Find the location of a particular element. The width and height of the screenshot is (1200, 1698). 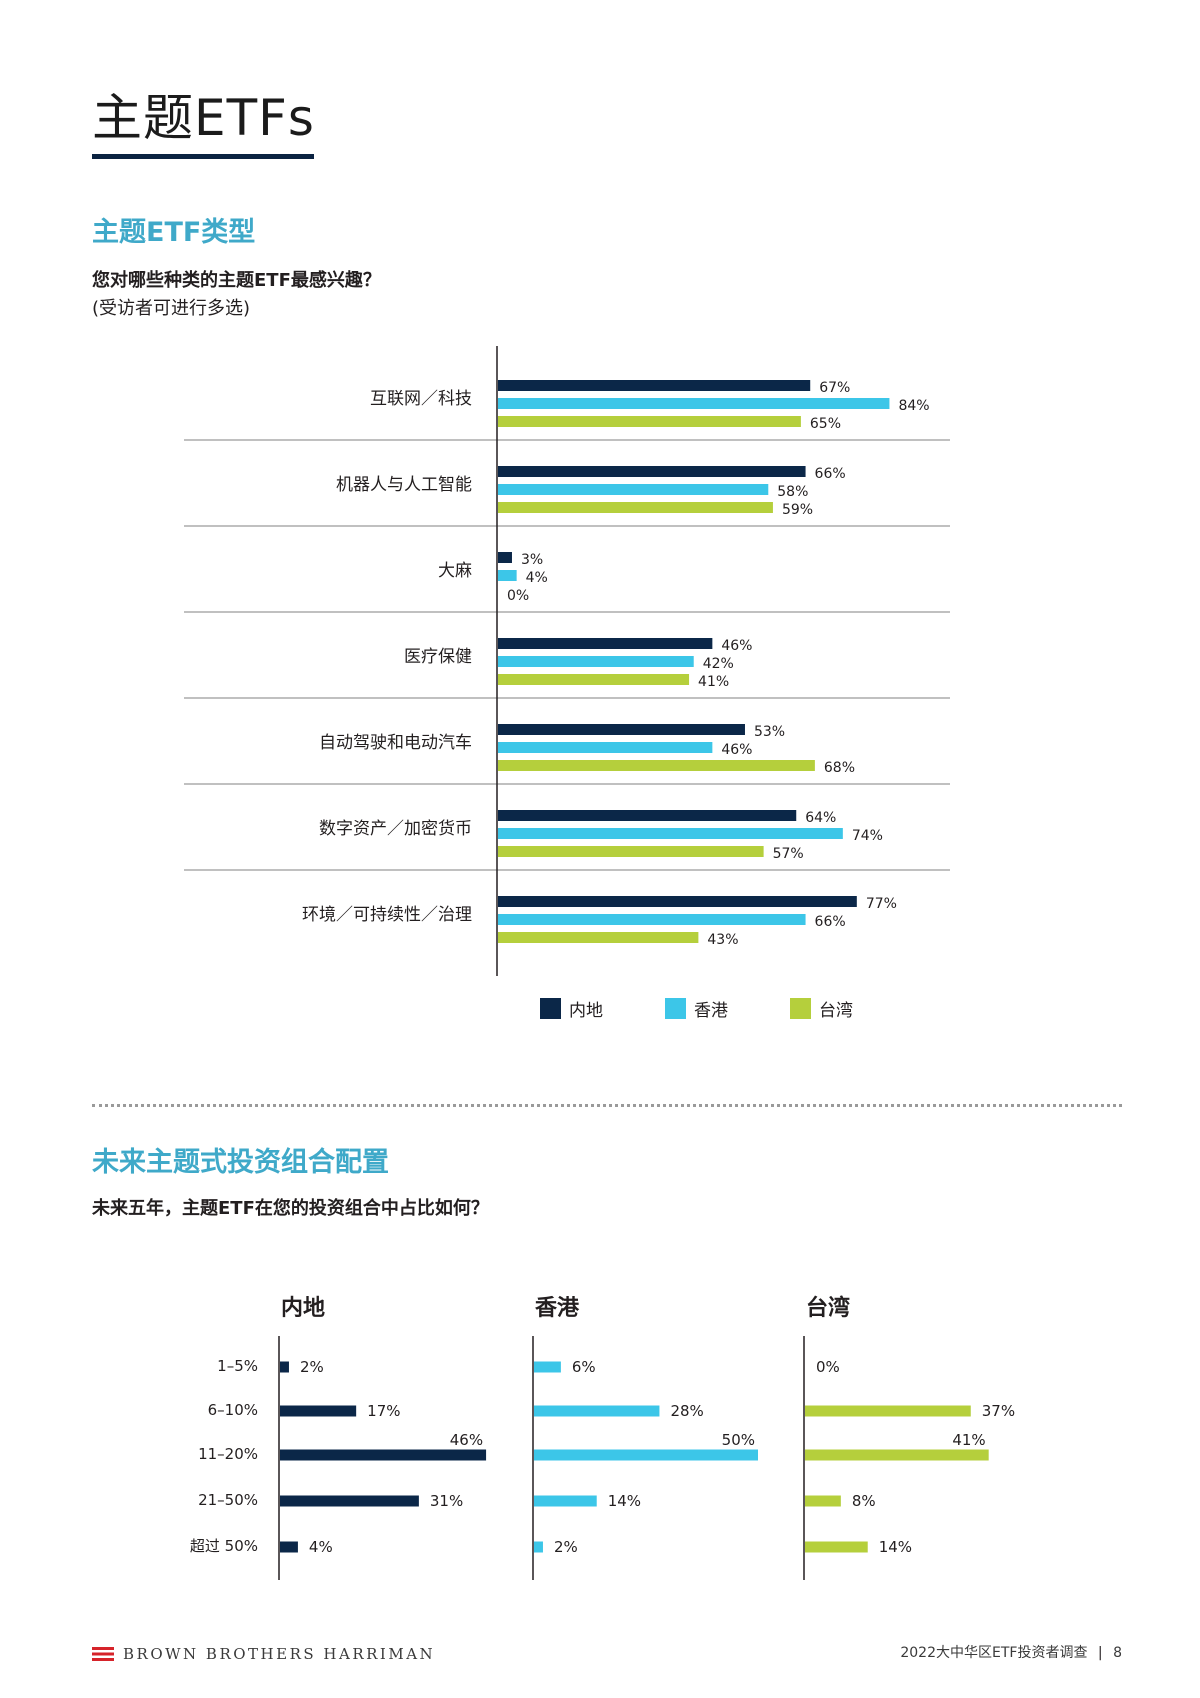

legend-item-taiwan: 台湾 is located at coordinates (821, 1008).